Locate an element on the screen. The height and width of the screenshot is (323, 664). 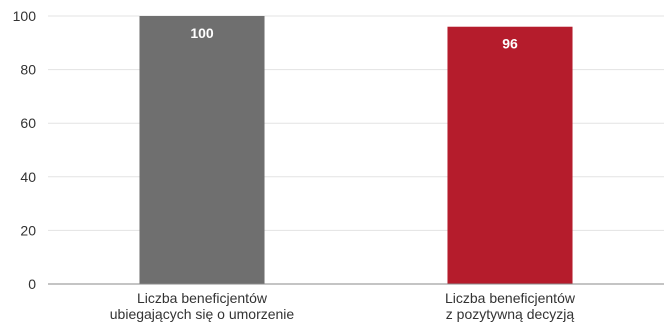
y-tick-label: 100 is located at coordinates (25, 16).